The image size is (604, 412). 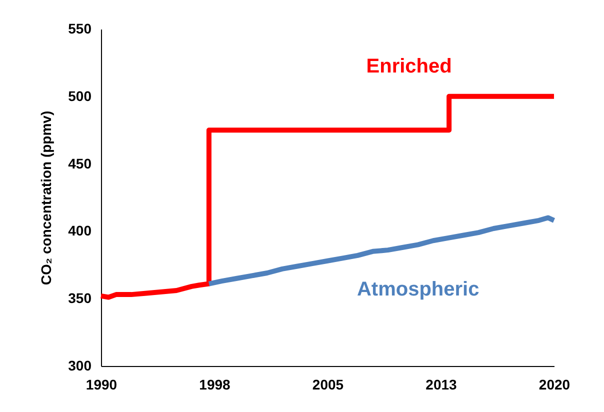 What do you see at coordinates (80, 96) in the screenshot?
I see `y-tick-label: 500` at bounding box center [80, 96].